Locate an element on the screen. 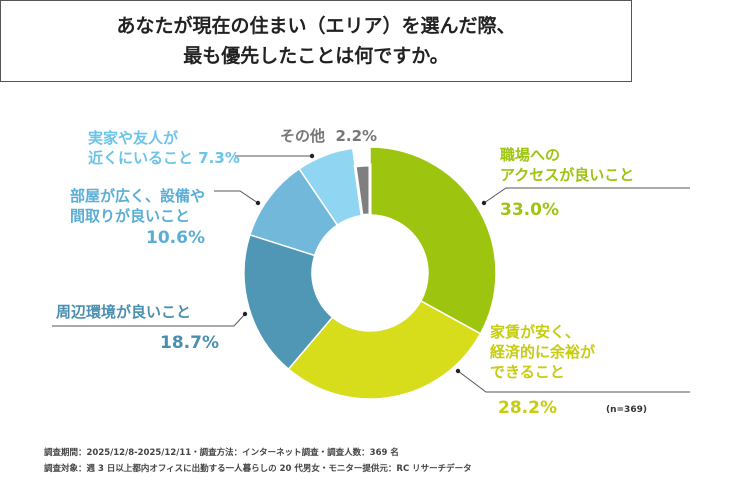  label-slice-3: 部屋が広く、設備や 間取りが良いこと is located at coordinates (138, 206).